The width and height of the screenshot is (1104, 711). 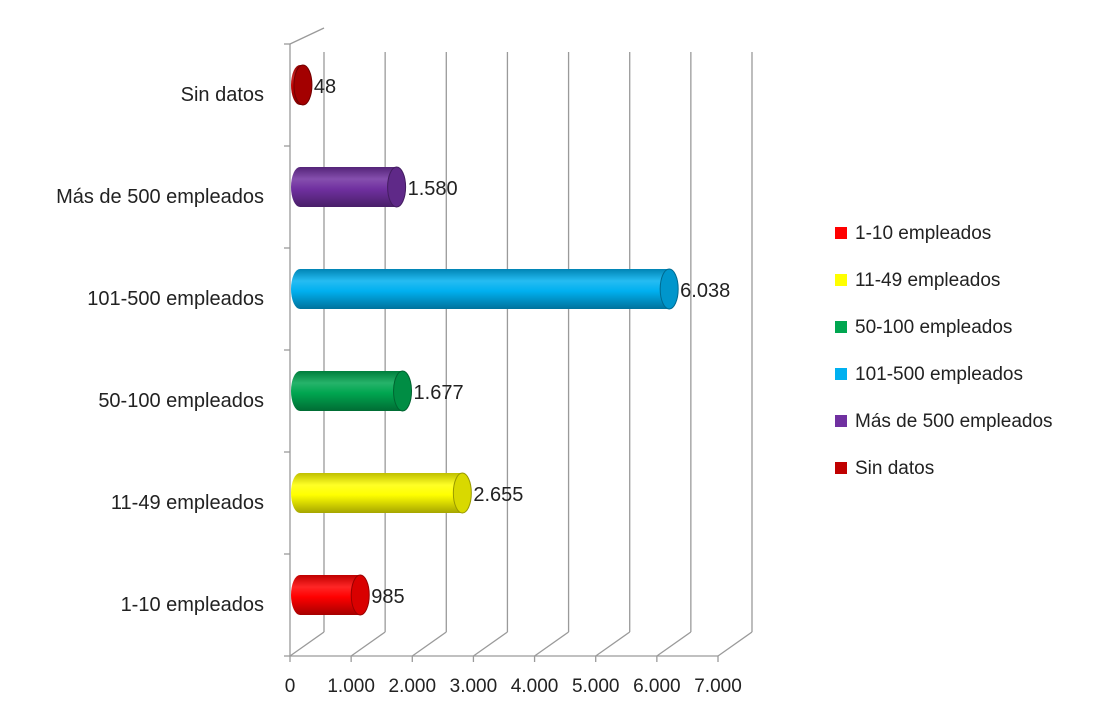 What do you see at coordinates (192, 605) in the screenshot?
I see `category-label-1-10-empleados: 1-10 empleados` at bounding box center [192, 605].